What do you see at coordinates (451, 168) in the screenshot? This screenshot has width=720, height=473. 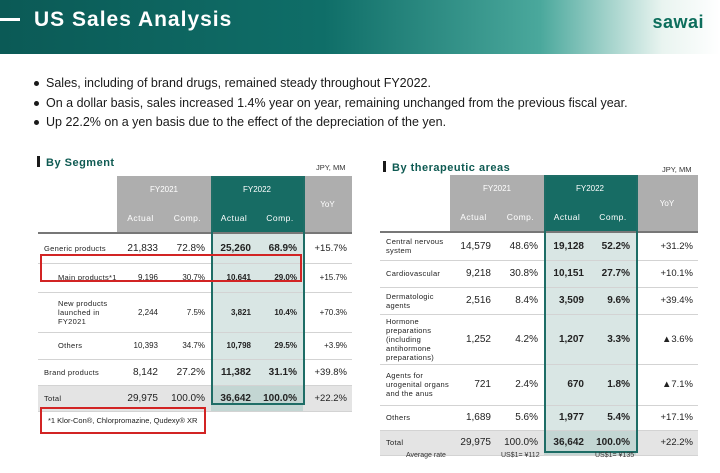 I see `therapeutic-title-text: By therapeutic areas` at bounding box center [451, 168].